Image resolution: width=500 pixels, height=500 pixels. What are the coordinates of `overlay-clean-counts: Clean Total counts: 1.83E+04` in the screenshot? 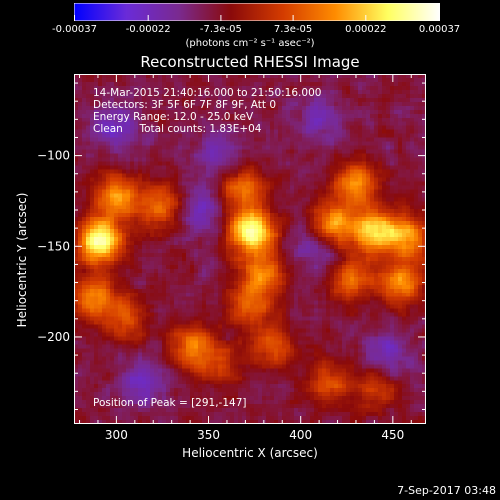 It's located at (177, 129).